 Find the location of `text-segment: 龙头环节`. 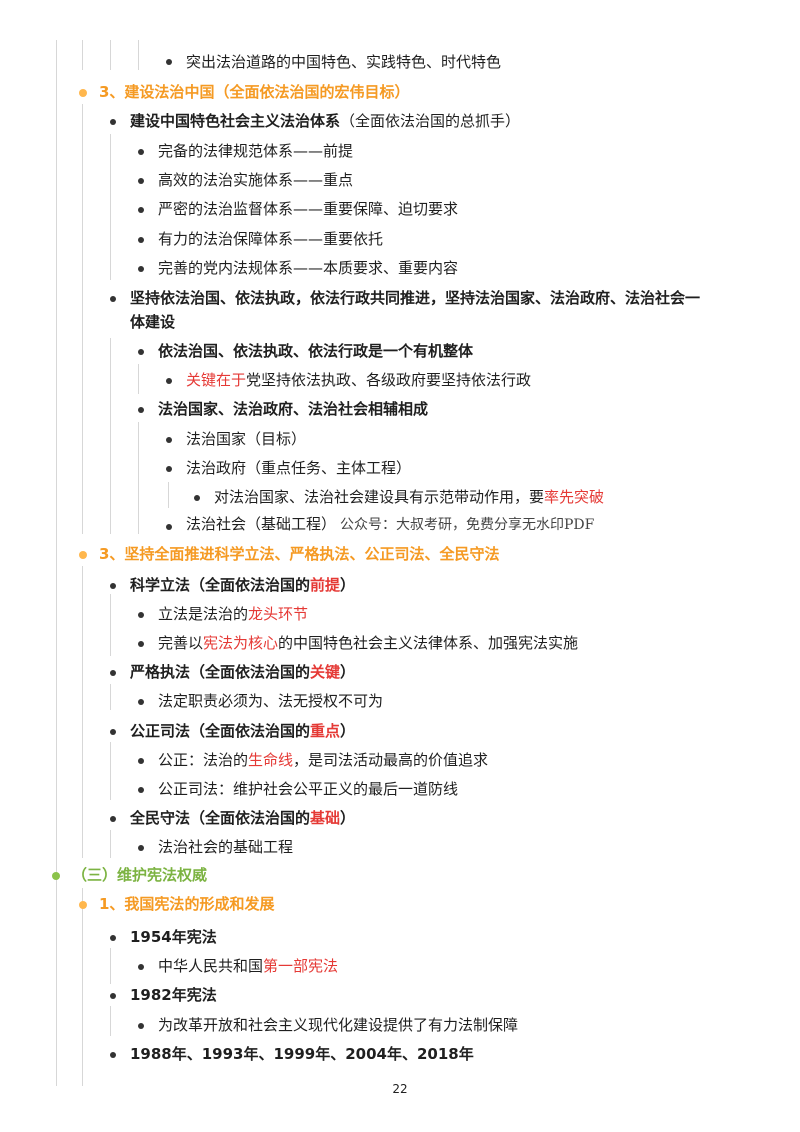

text-segment: 龙头环节 is located at coordinates (278, 614).